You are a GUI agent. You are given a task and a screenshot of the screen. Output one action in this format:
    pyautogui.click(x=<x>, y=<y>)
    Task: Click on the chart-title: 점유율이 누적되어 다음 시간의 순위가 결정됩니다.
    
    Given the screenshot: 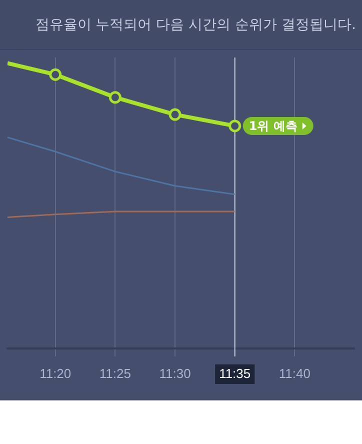 What is the action you would take?
    pyautogui.click(x=181, y=25)
    